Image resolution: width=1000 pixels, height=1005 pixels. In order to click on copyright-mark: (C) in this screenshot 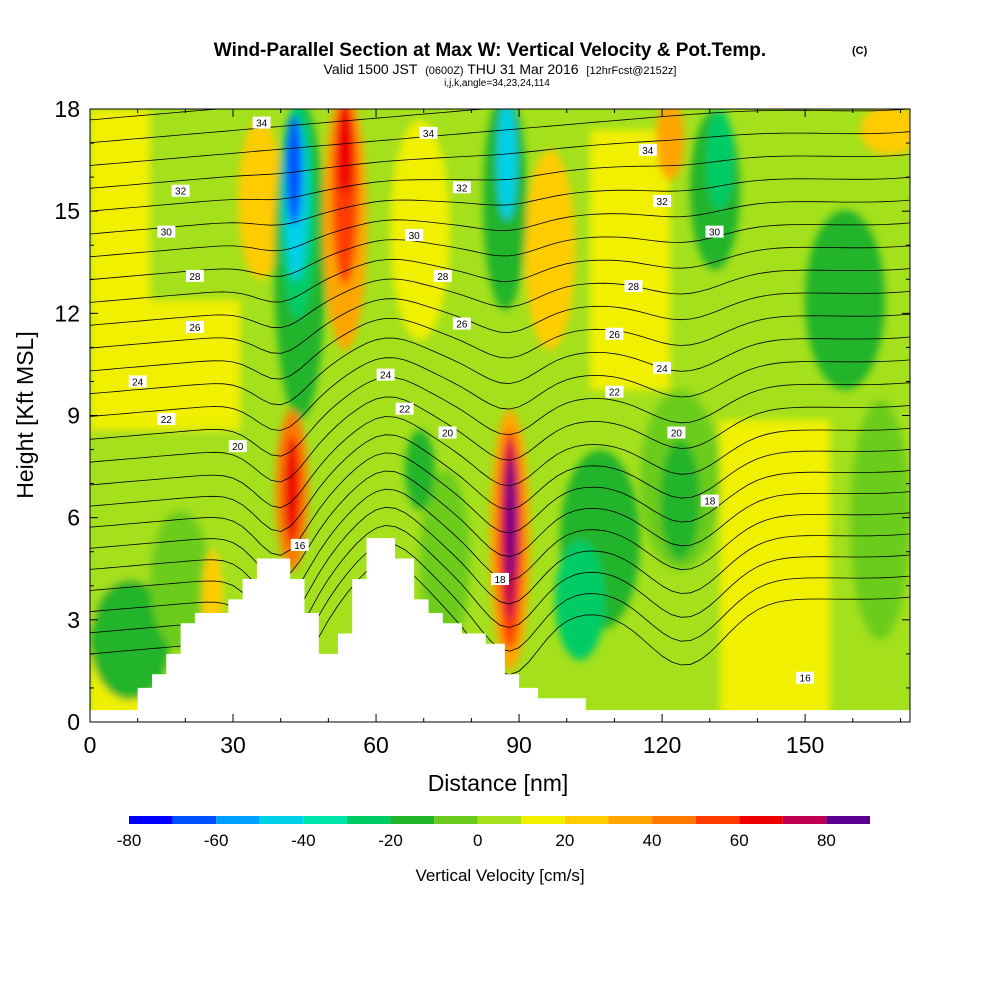, I will do `click(860, 51)`.